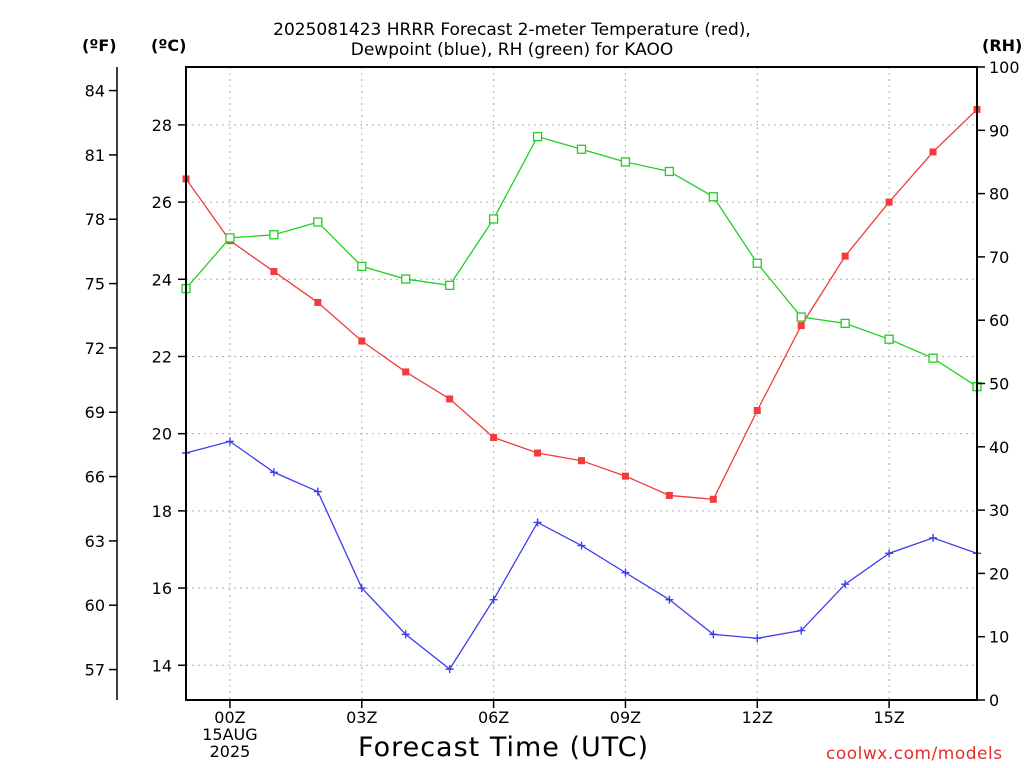 This screenshot has height=768, width=1024. I want to click on time-tick-label: 2025, so click(230, 751).